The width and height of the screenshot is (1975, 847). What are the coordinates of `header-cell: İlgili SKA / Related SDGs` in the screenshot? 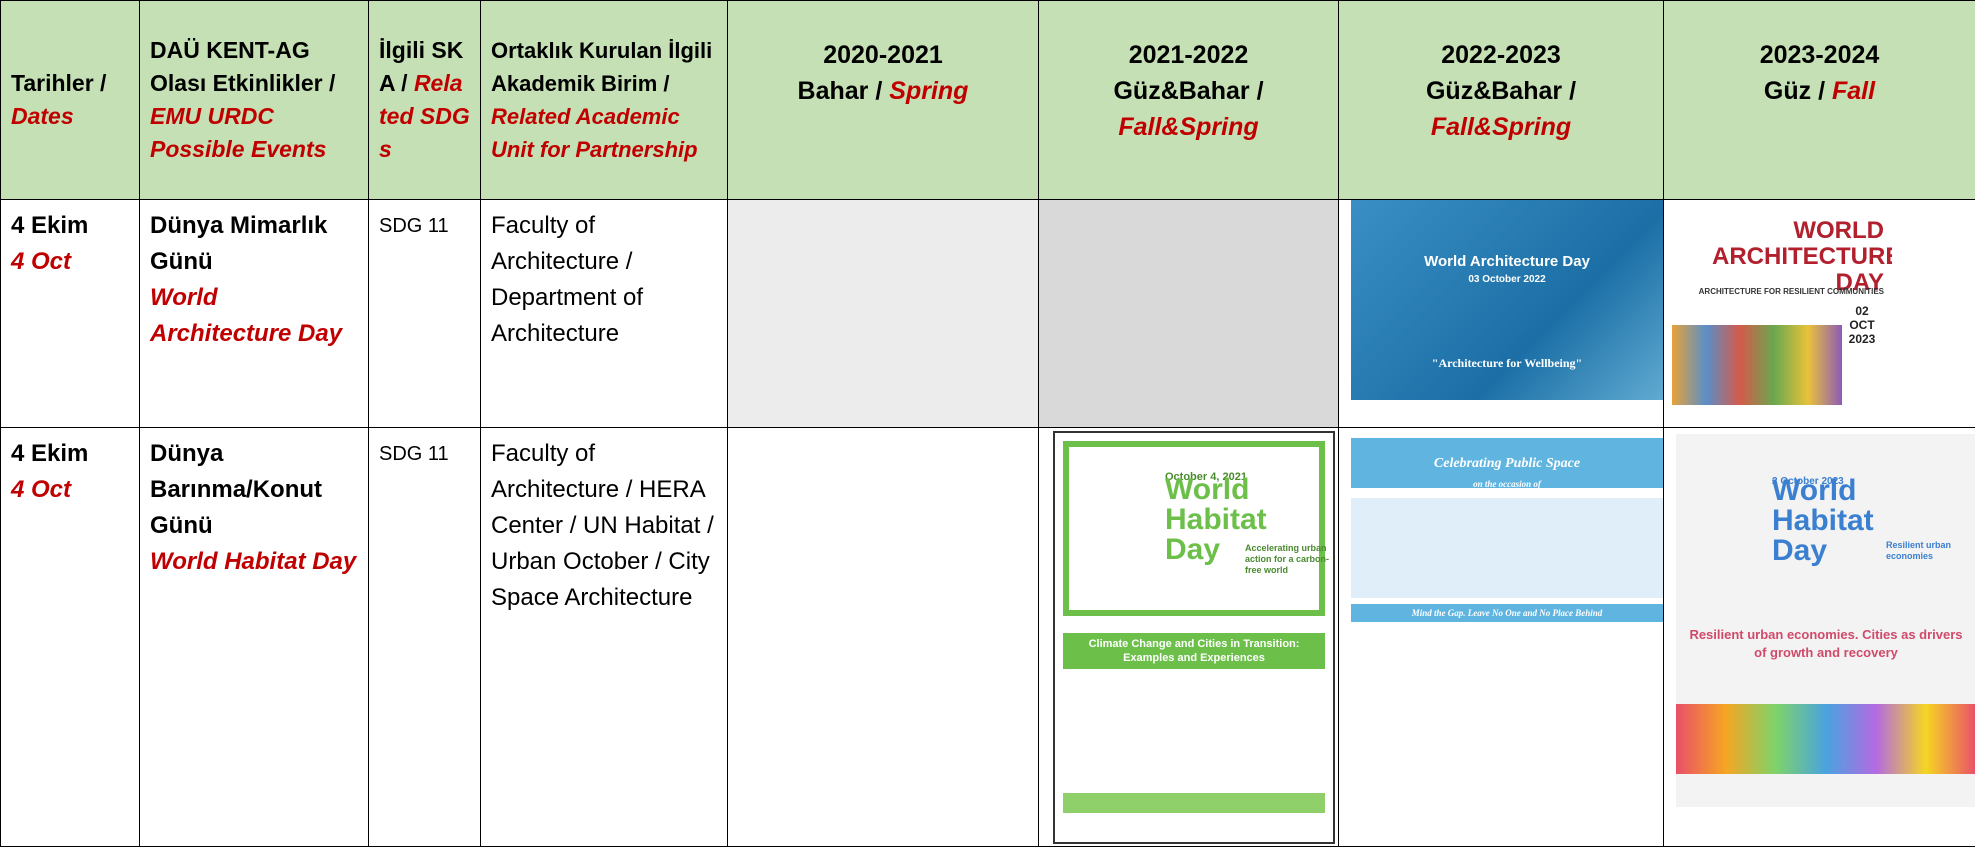 It's located at (425, 100).